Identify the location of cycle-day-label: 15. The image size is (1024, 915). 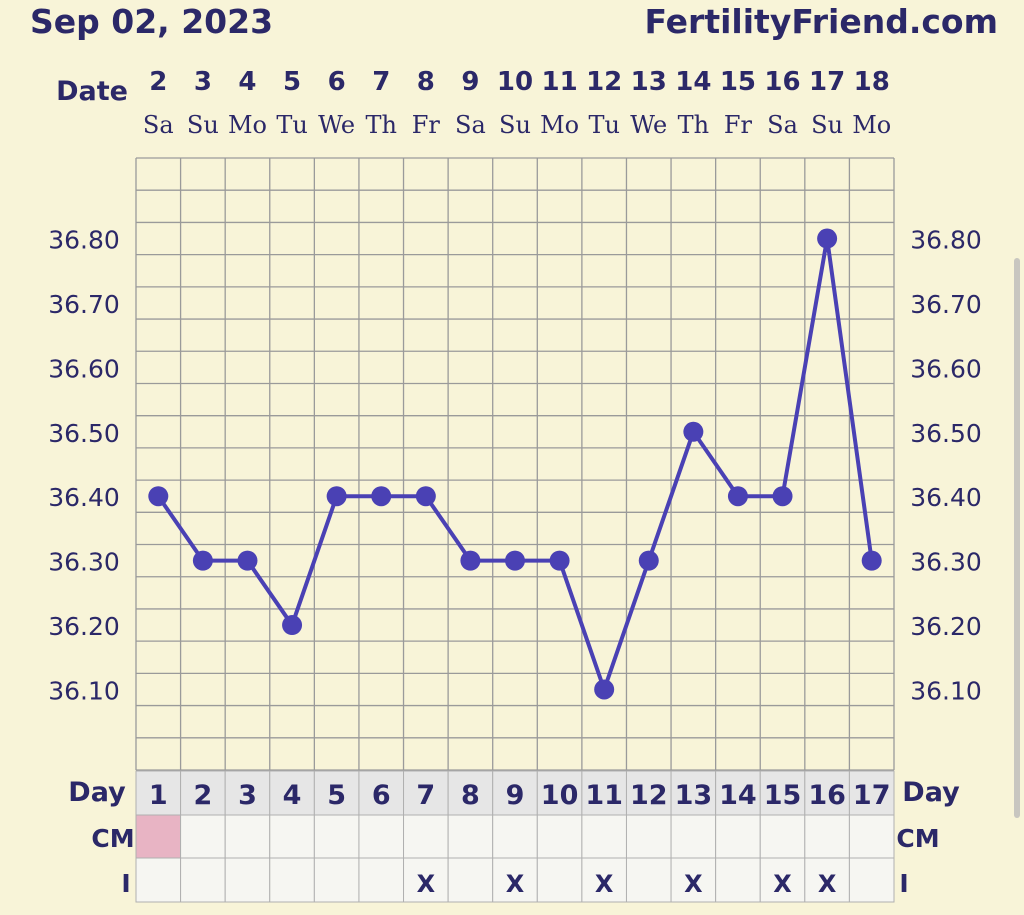
(783, 795).